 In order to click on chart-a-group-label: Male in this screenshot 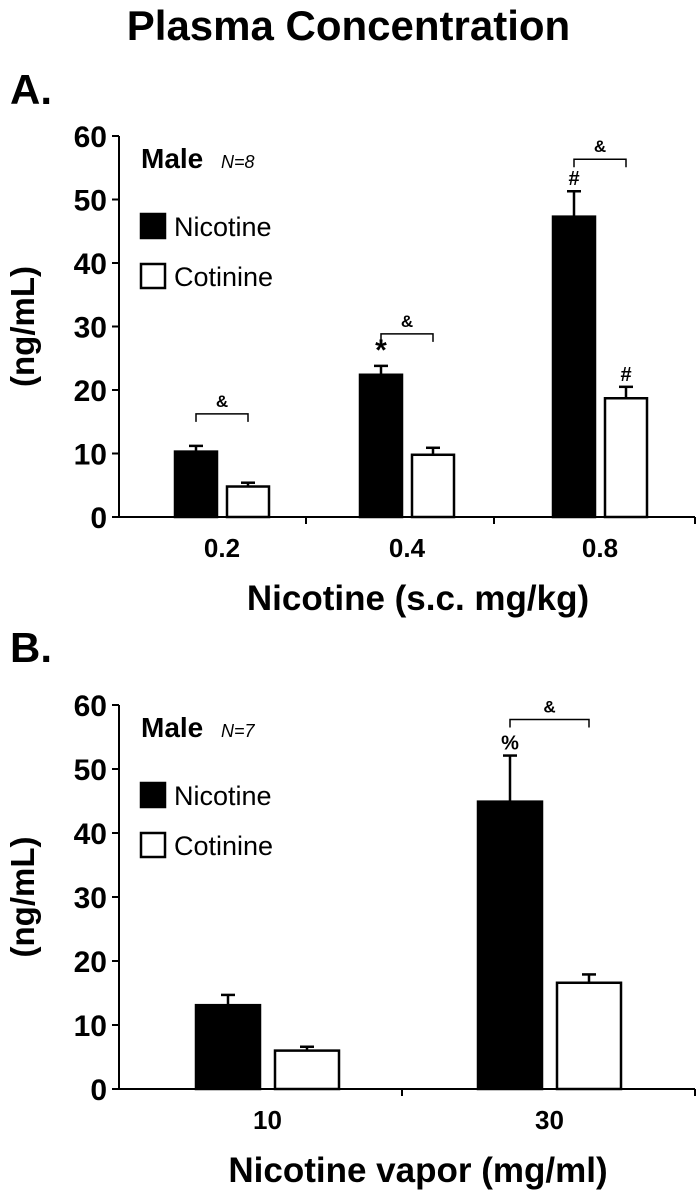, I will do `click(172, 158)`.